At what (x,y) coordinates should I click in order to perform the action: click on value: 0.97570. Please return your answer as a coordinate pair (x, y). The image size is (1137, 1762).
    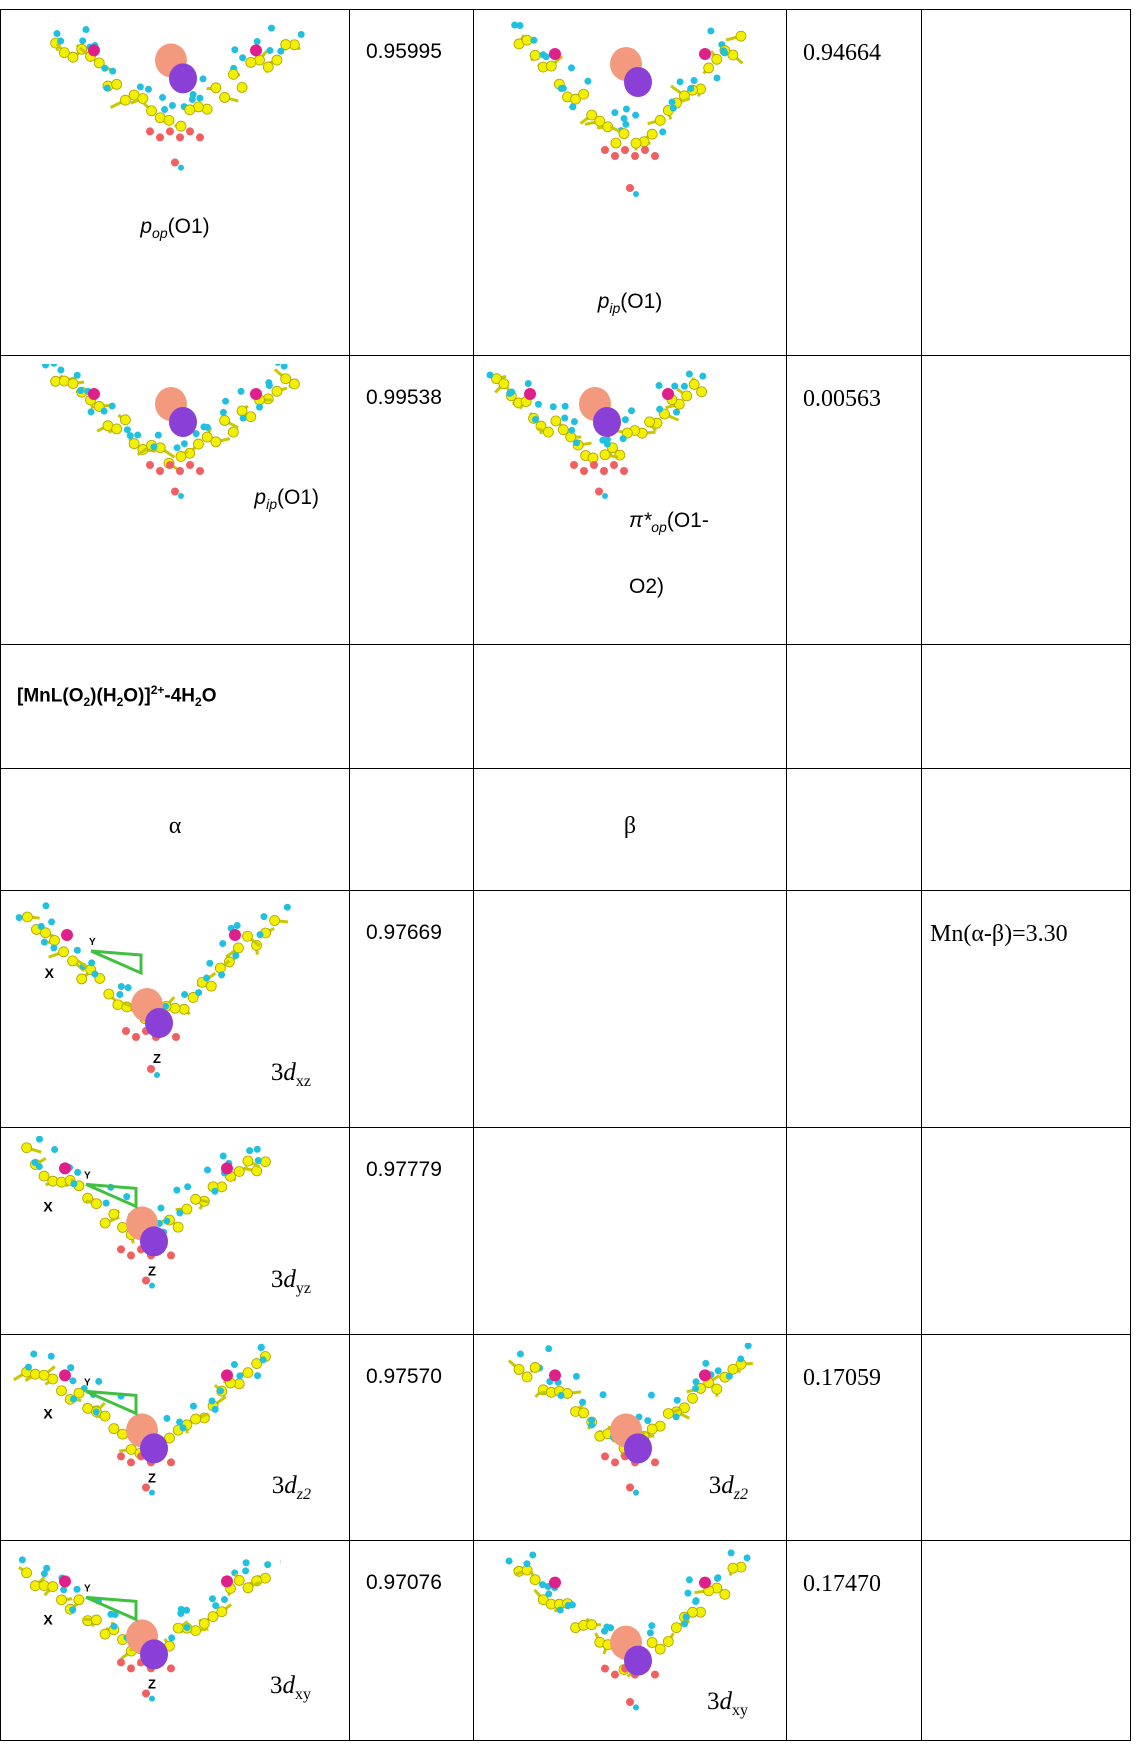
    Looking at the image, I should click on (411, 1437).